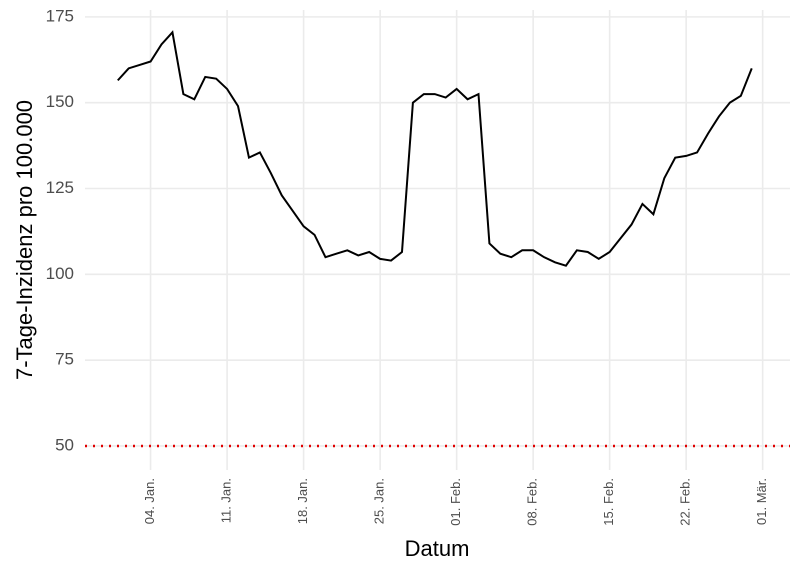  What do you see at coordinates (64, 359) in the screenshot?
I see `y-tick-label: 75` at bounding box center [64, 359].